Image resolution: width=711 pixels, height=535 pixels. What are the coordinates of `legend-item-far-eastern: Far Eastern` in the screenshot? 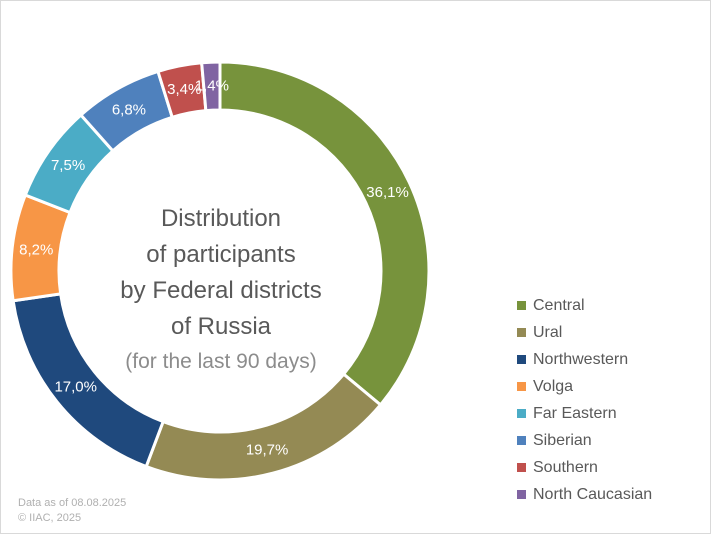 It's located at (612, 413).